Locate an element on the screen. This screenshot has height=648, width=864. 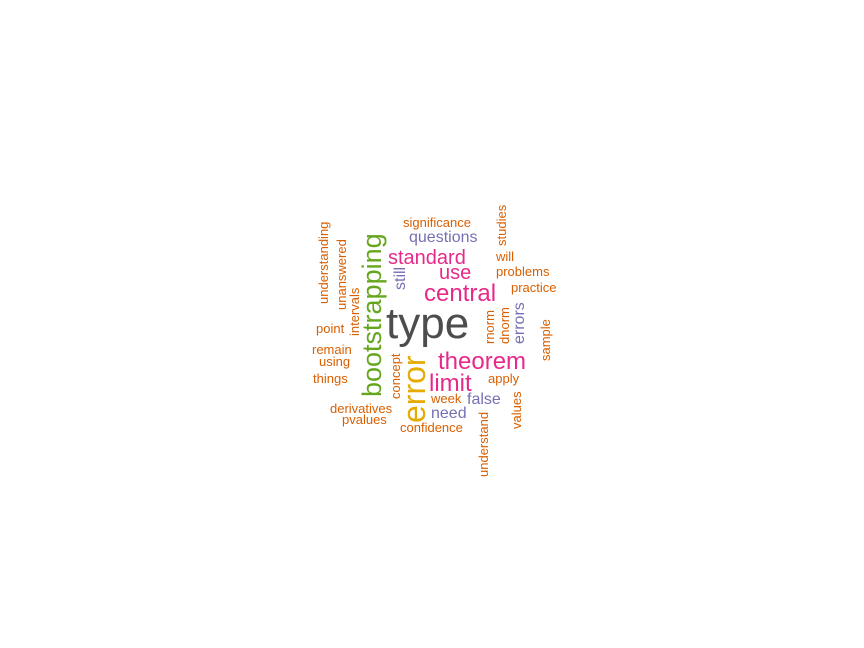
word-things: things is located at coordinates (330, 378).